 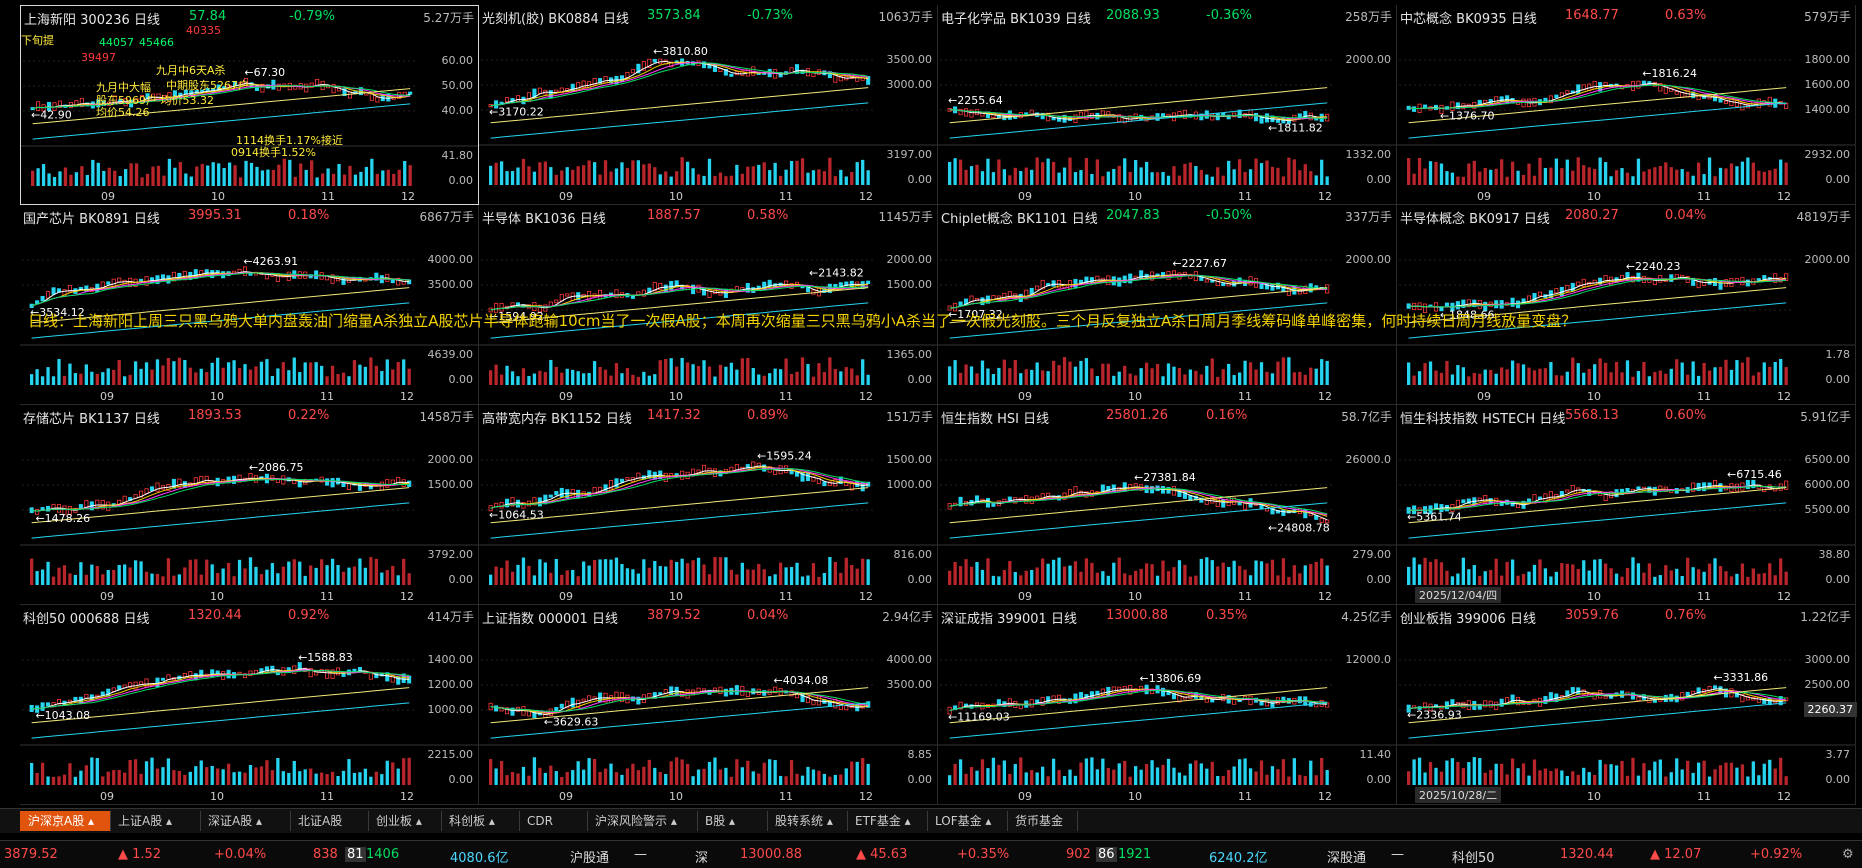 I want to click on candlestick-chart: ←13806.69←11169.03, so click(x=1167, y=705).